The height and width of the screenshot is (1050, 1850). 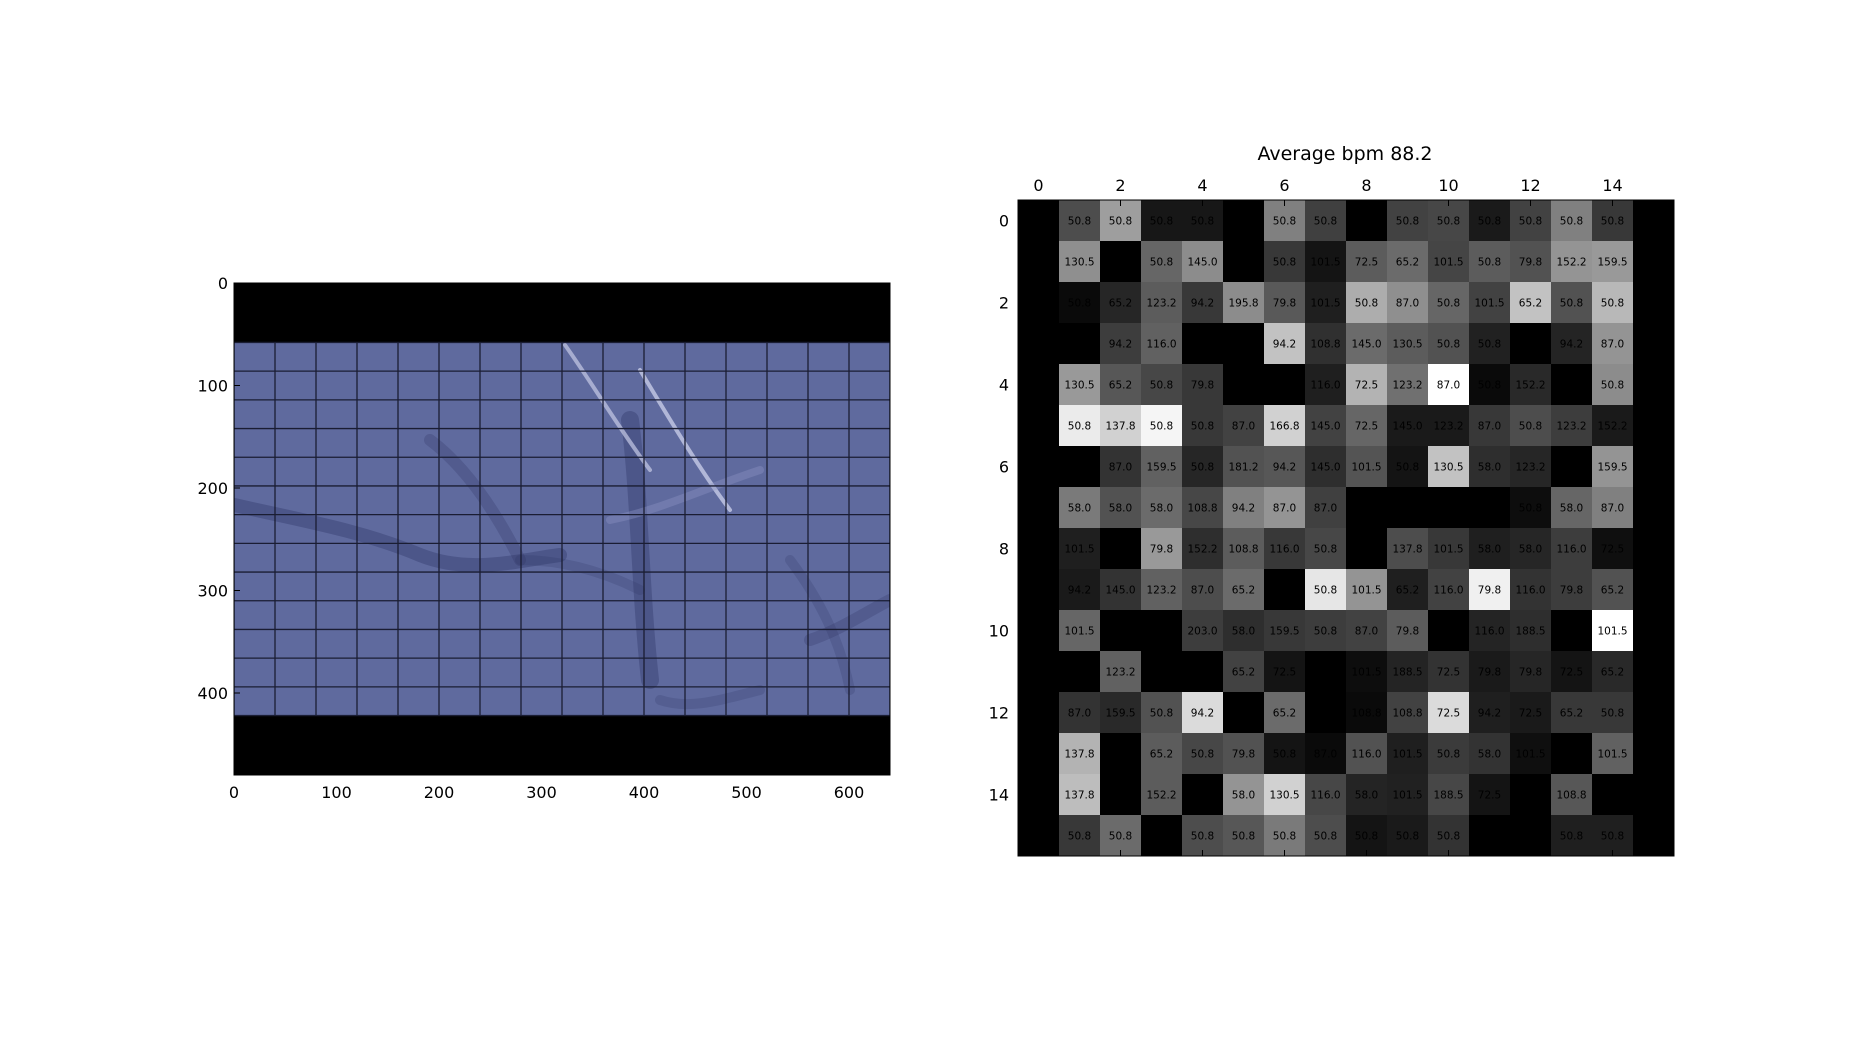 I want to click on y-tick-label: 200, so click(x=212, y=488).